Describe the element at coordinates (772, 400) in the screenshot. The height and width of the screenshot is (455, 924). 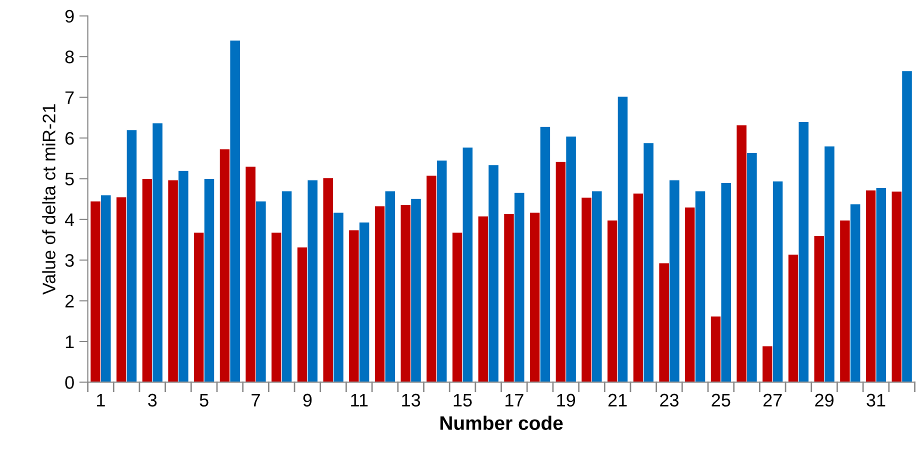
I see `x-tick-label: 27` at that location.